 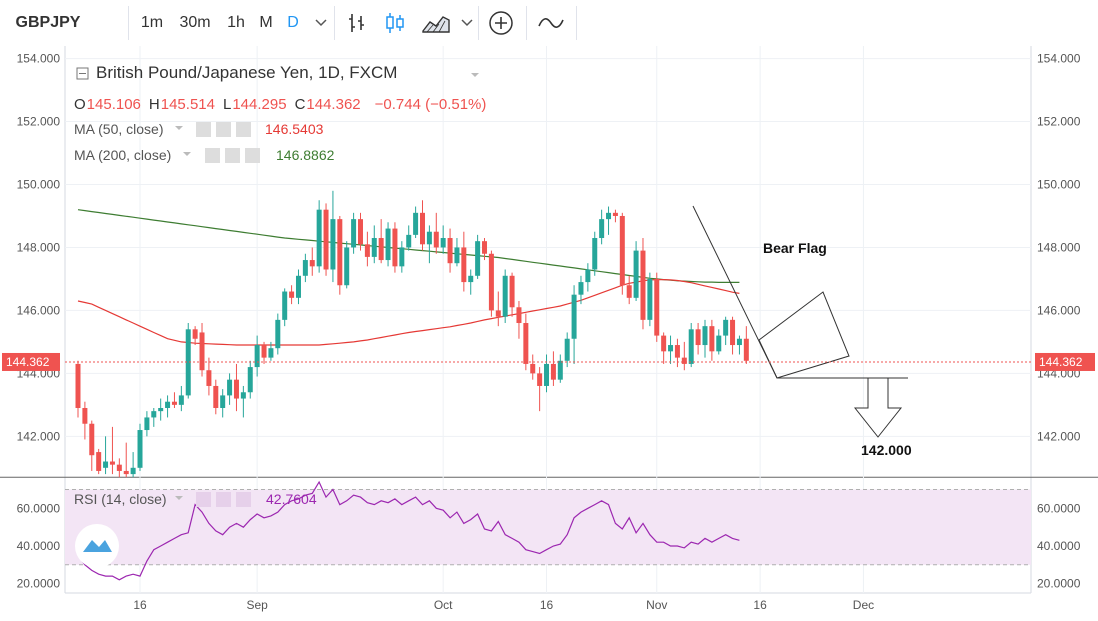 What do you see at coordinates (293, 22) in the screenshot?
I see `interval-day-button: D` at bounding box center [293, 22].